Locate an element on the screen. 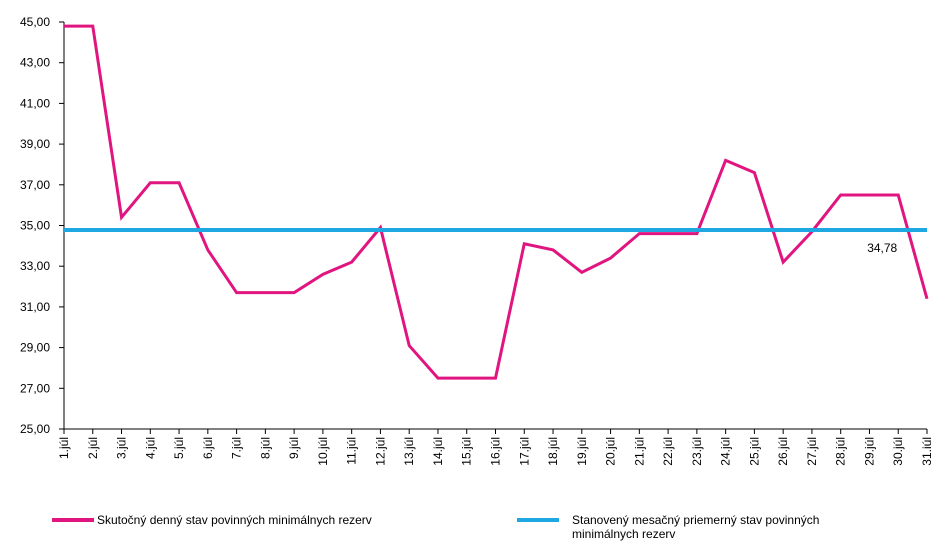 This screenshot has height=544, width=931. x-tick-label: 19.júl is located at coordinates (582, 451).